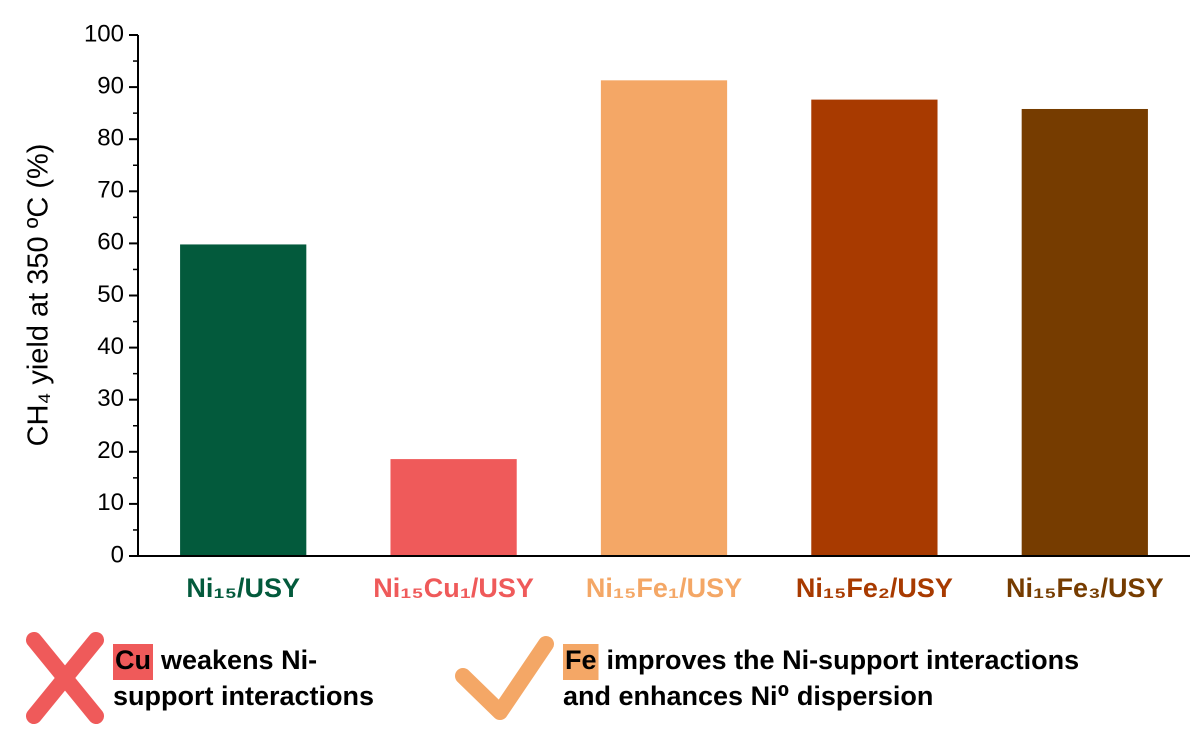 The height and width of the screenshot is (738, 1200). I want to click on y-tick-label: 90, so click(110, 85).